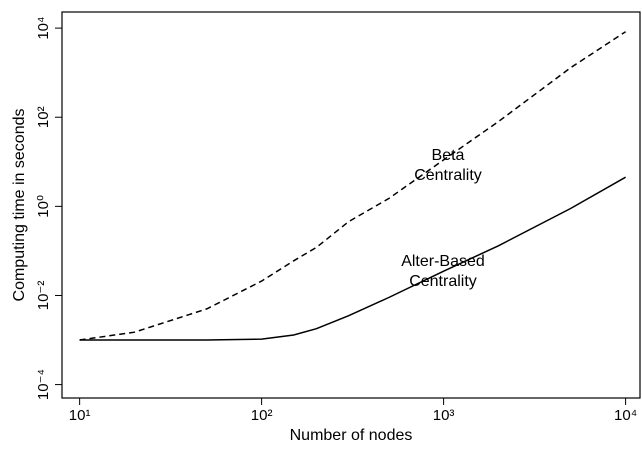  Describe the element at coordinates (43, 28) in the screenshot. I see `y-tick-label: 10⁴` at that location.